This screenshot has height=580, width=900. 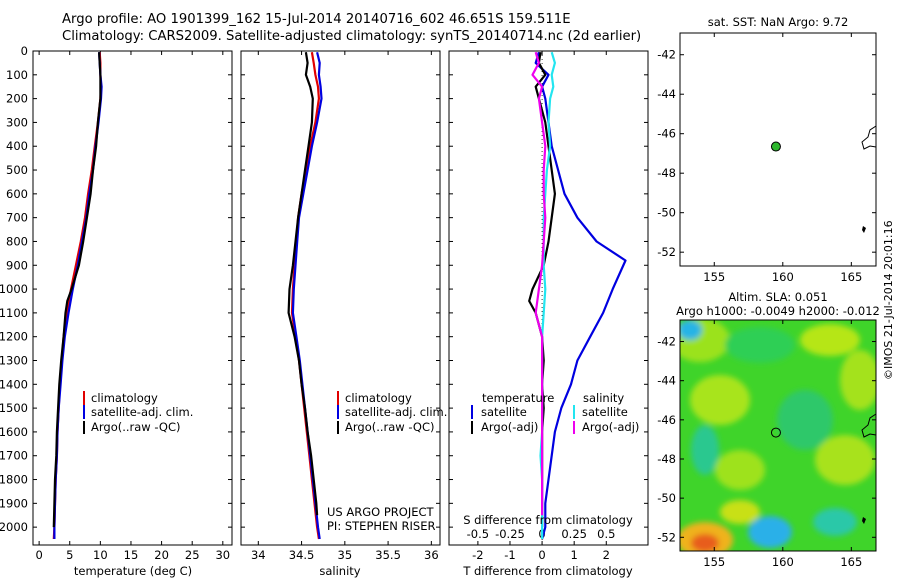 What do you see at coordinates (605, 412) in the screenshot?
I see `legend-s-satellite: satellite` at bounding box center [605, 412].